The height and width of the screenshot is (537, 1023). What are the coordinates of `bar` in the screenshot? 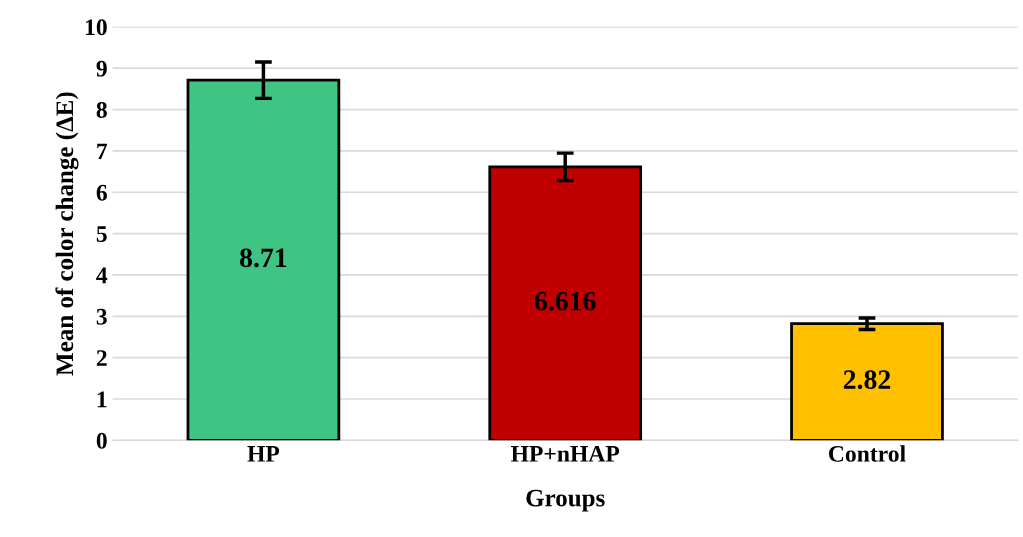 It's located at (867, 381).